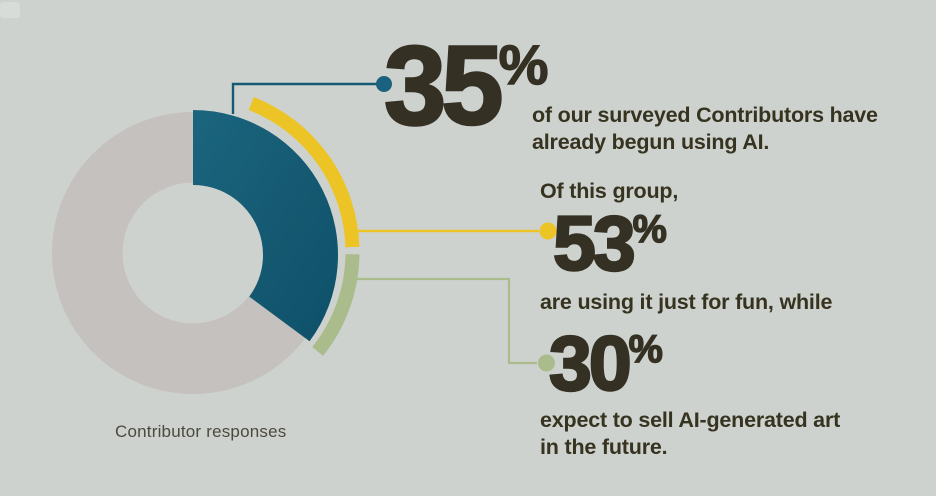 This screenshot has width=936, height=496. What do you see at coordinates (604, 447) in the screenshot?
I see `desc-line: in the future.` at bounding box center [604, 447].